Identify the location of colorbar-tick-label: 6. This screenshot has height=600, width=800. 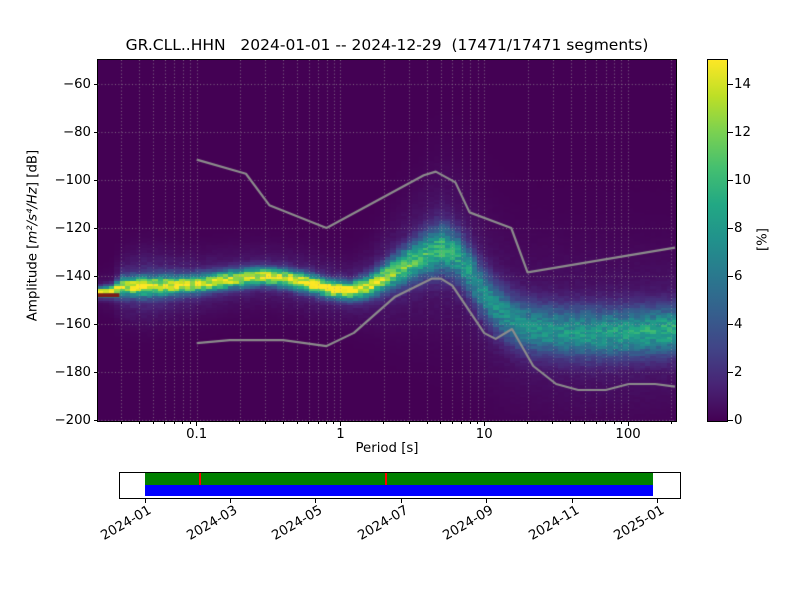
(738, 276).